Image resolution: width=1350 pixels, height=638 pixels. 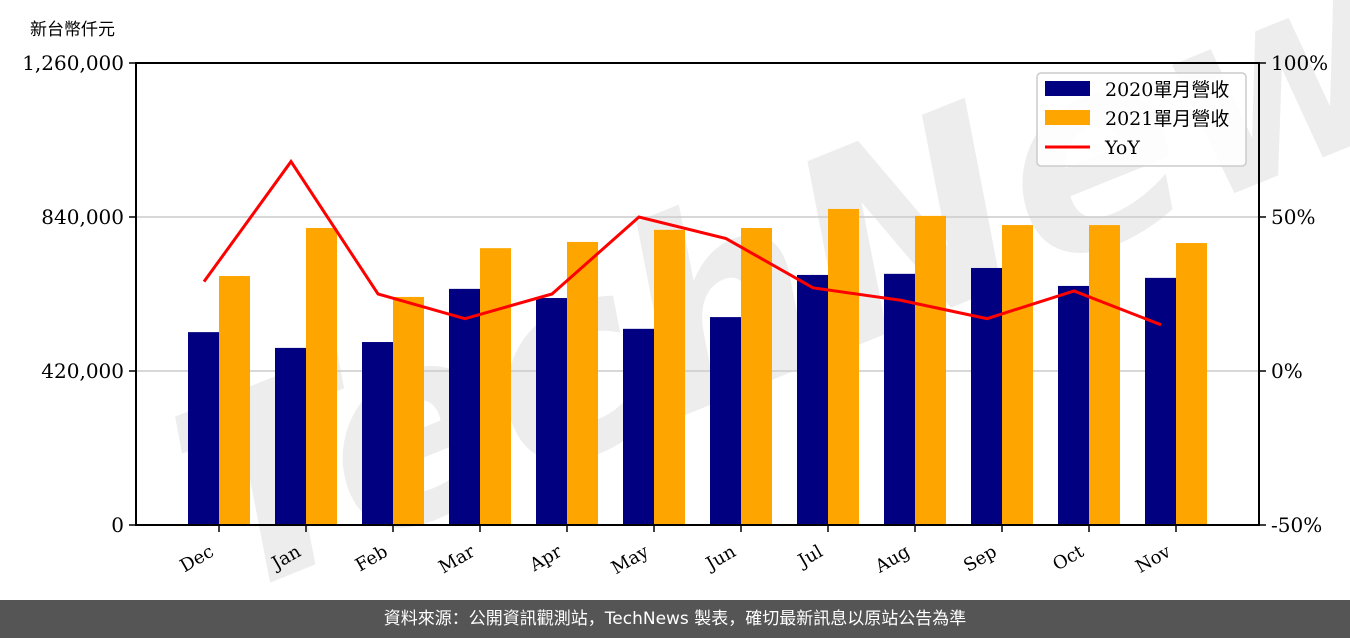 I want to click on legend: 2020單月營收 2021單月營收 YoY, so click(x=1141, y=119).